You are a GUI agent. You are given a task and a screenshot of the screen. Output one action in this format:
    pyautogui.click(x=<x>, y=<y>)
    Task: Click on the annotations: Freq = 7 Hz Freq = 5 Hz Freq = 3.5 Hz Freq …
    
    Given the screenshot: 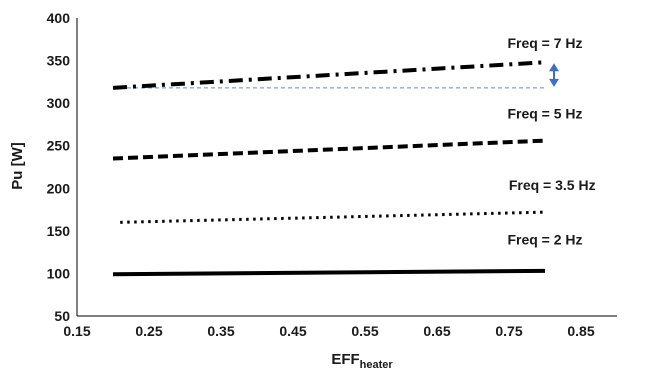 What is the action you would take?
    pyautogui.click(x=551, y=141)
    